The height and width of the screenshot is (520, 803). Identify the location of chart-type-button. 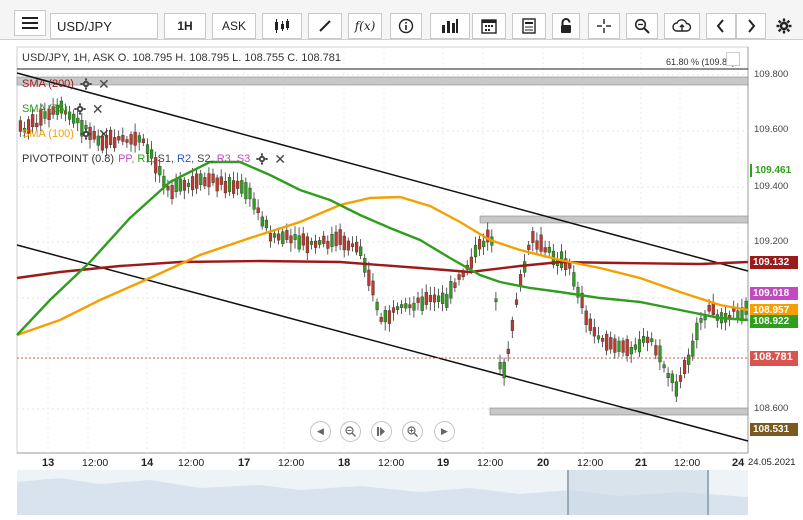
(282, 26).